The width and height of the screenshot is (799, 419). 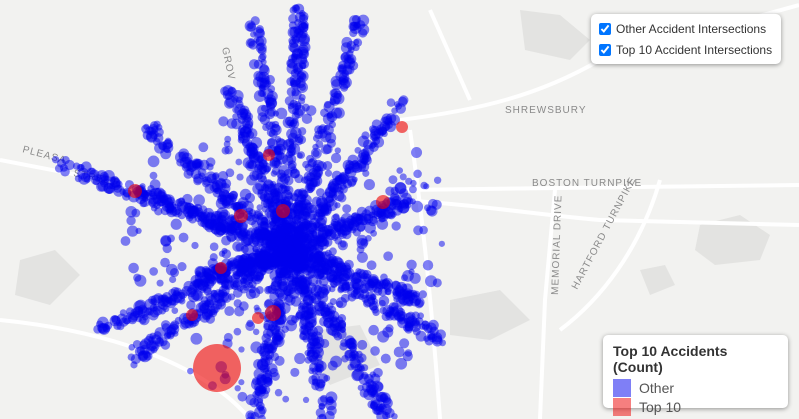 I want to click on layer-label: Other Accident Intersections, so click(x=691, y=28).